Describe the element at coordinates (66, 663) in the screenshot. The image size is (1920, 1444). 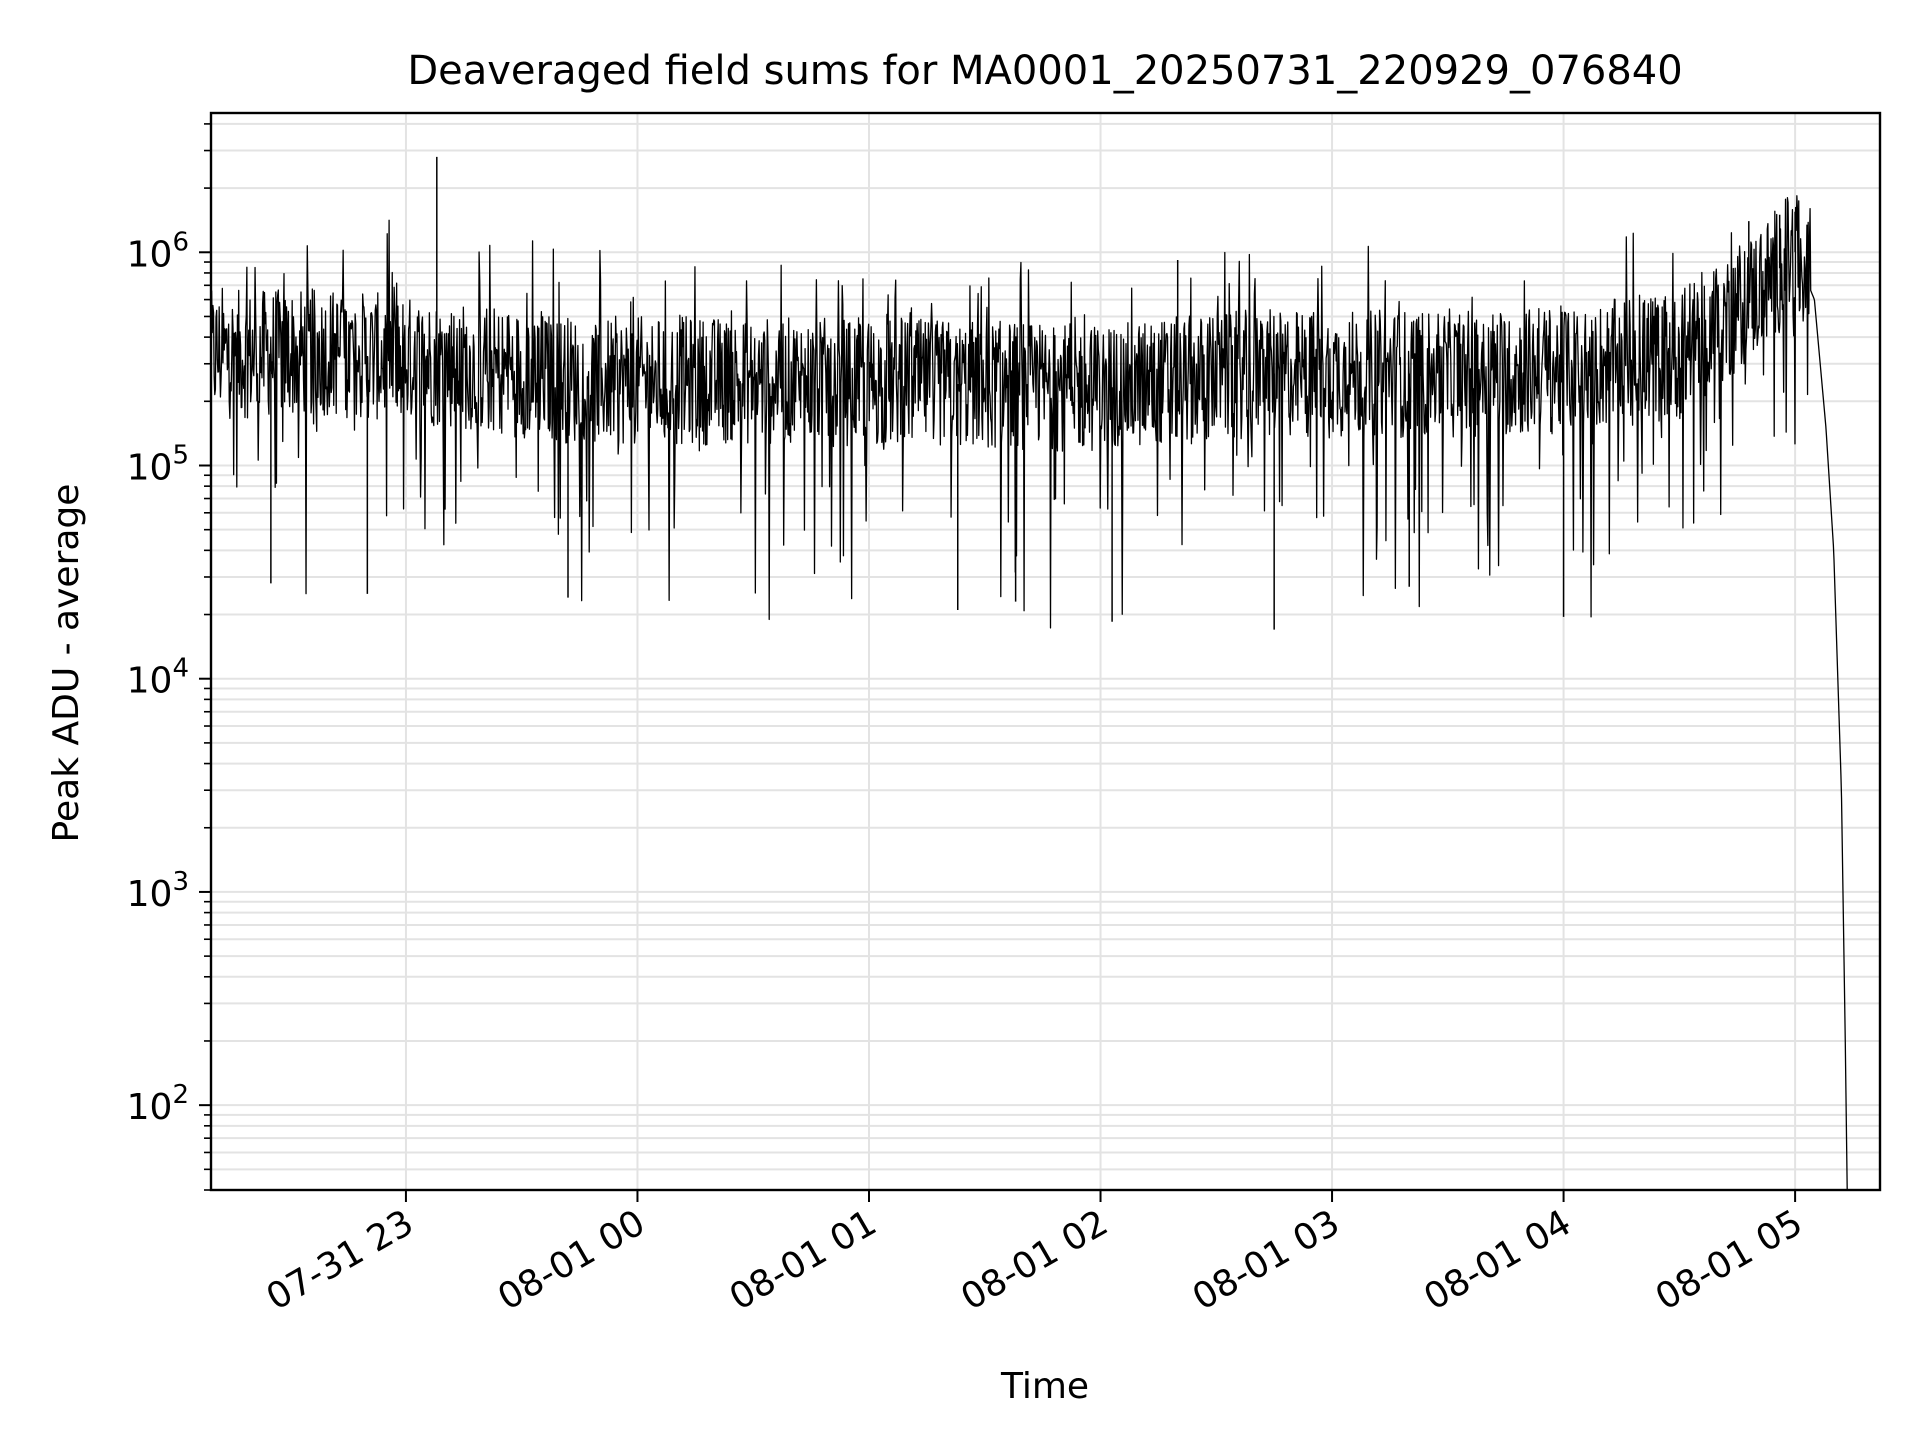
I see `y-axis-label: Peak ADU - average` at that location.